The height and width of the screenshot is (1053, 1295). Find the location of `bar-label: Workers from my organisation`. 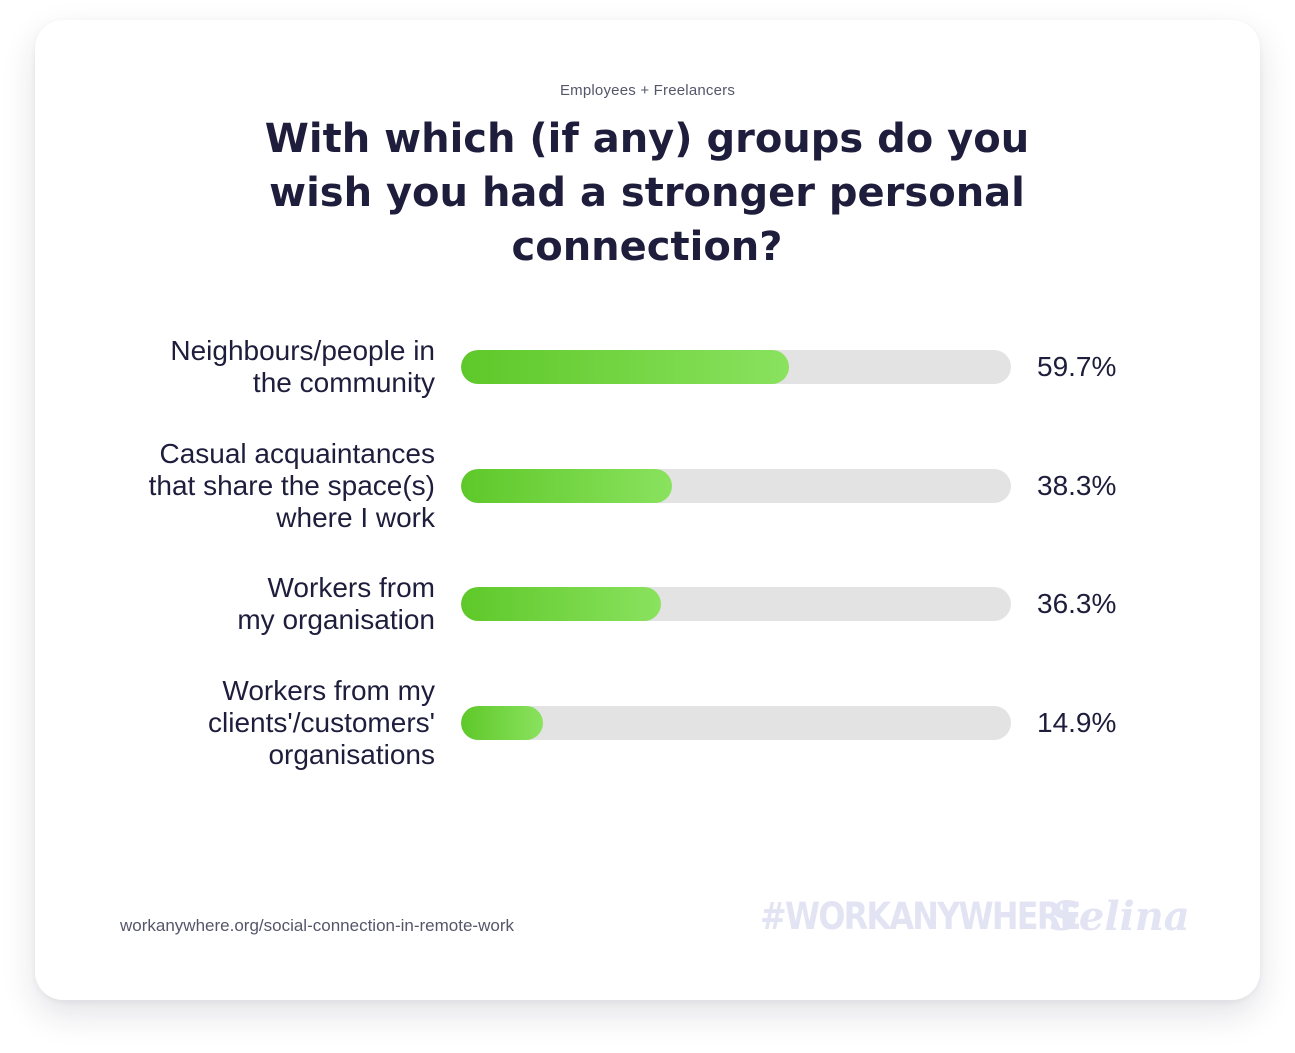

bar-label: Workers from my organisation is located at coordinates (336, 603).